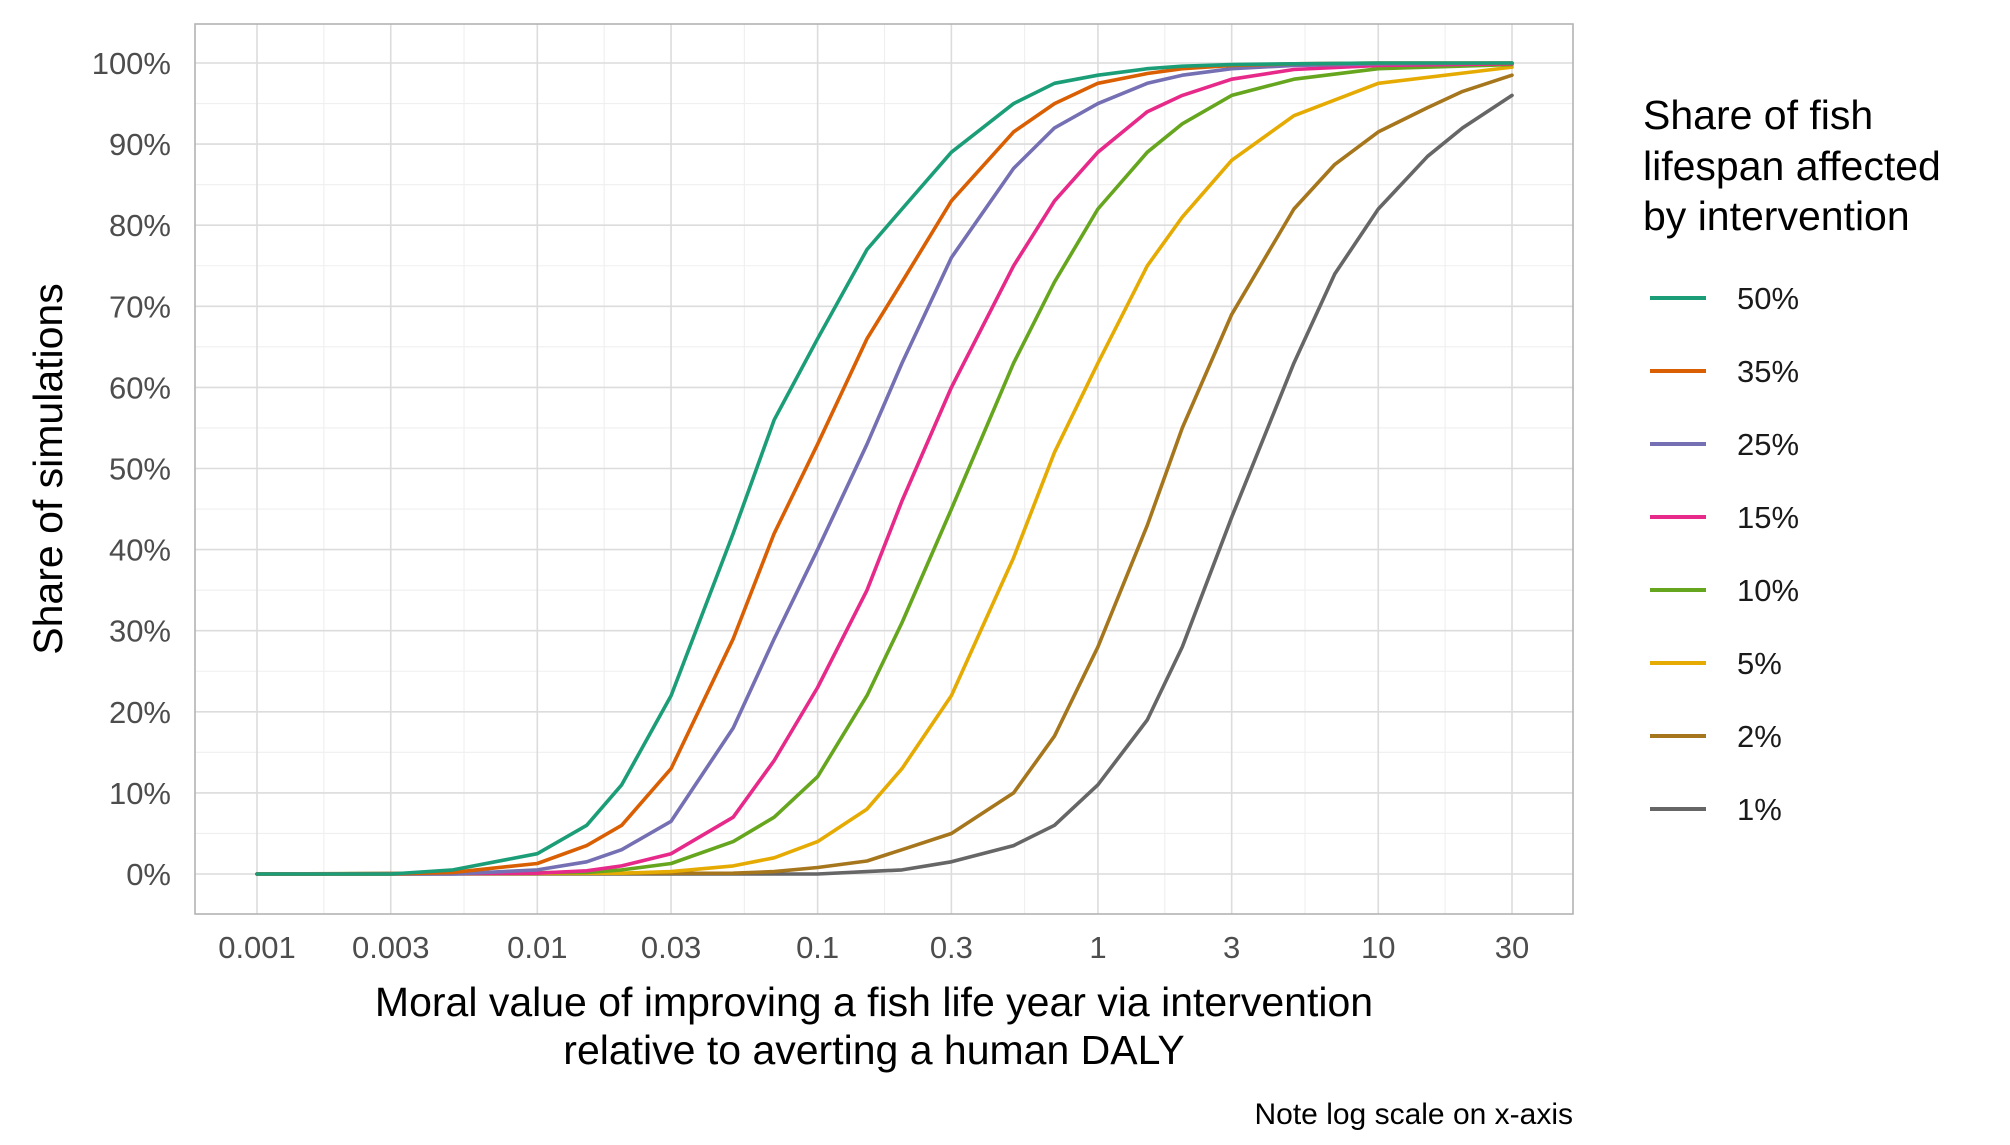 The image size is (2010, 1145). Describe the element at coordinates (140, 306) in the screenshot. I see `y-tick-label: 70%` at that location.